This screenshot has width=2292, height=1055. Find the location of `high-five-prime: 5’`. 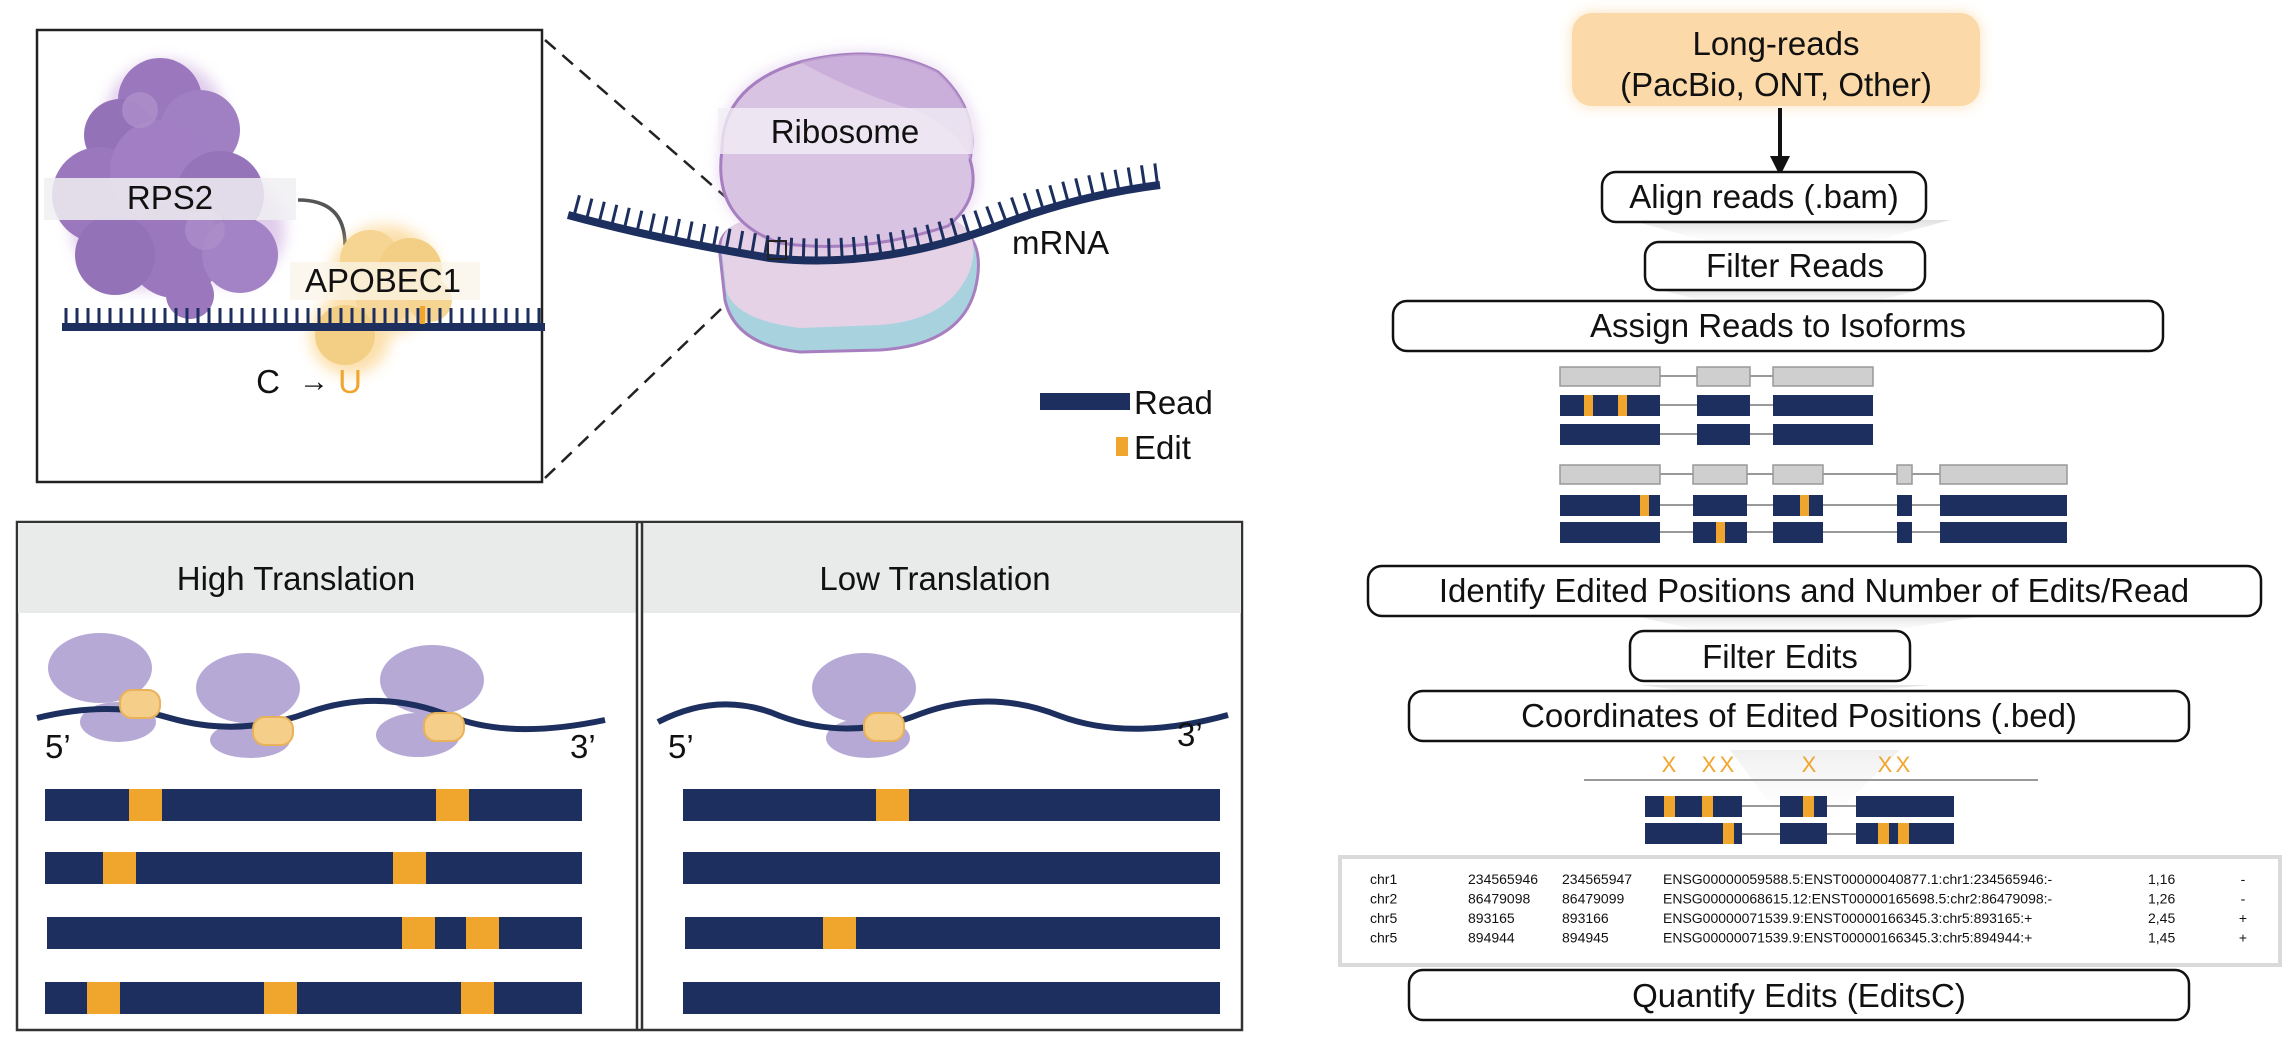

high-five-prime: 5’ is located at coordinates (58, 746).